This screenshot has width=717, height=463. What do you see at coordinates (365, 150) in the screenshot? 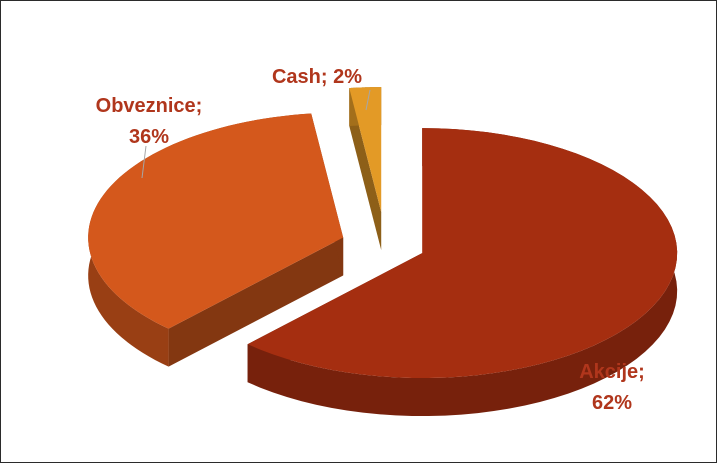
I see `slice-top` at bounding box center [365, 150].